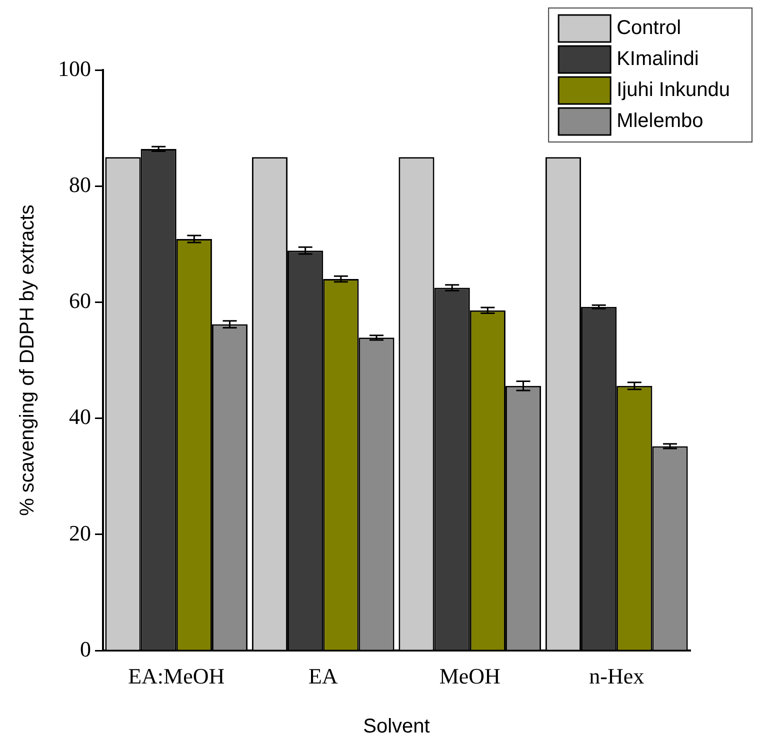 This screenshot has height=753, width=762. I want to click on legend-label: Mlelembo, so click(660, 121).